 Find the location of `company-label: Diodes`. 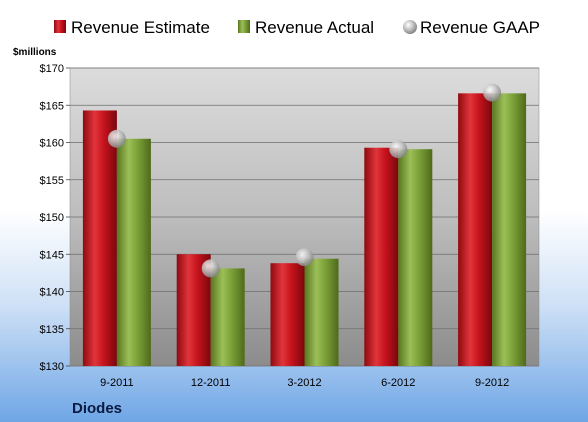

company-label: Diodes is located at coordinates (97, 408).